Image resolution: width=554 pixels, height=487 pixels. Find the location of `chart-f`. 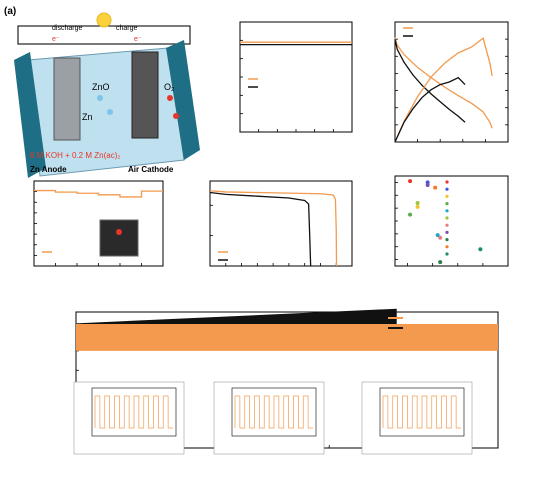

chart-f is located at coordinates (451, 221).